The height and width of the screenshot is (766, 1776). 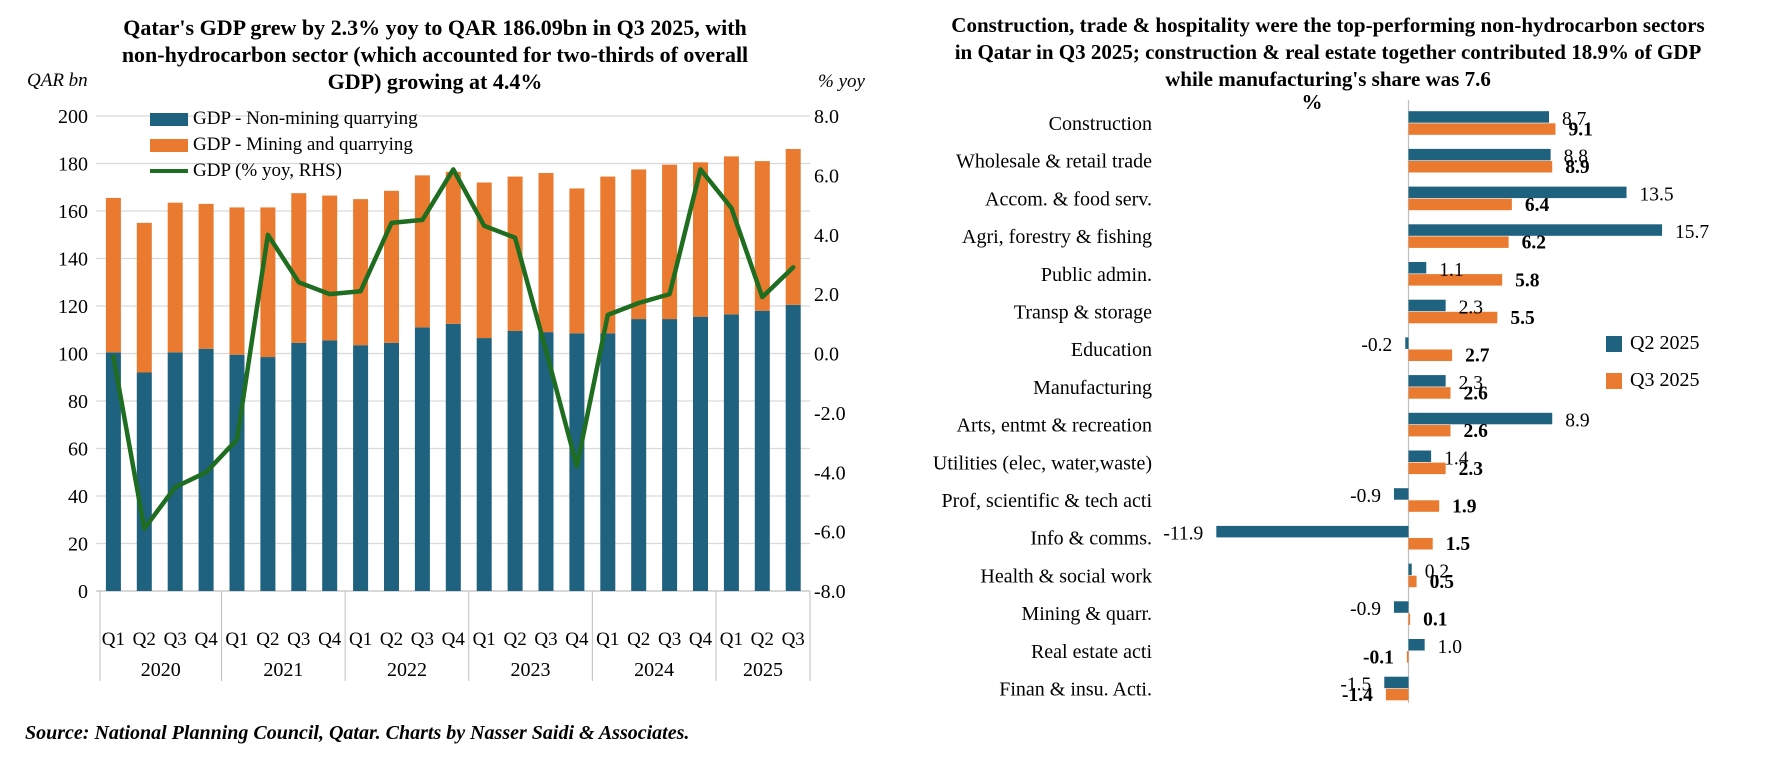 I want to click on data-label-q3-2025: -0.1, so click(x=1378, y=657).